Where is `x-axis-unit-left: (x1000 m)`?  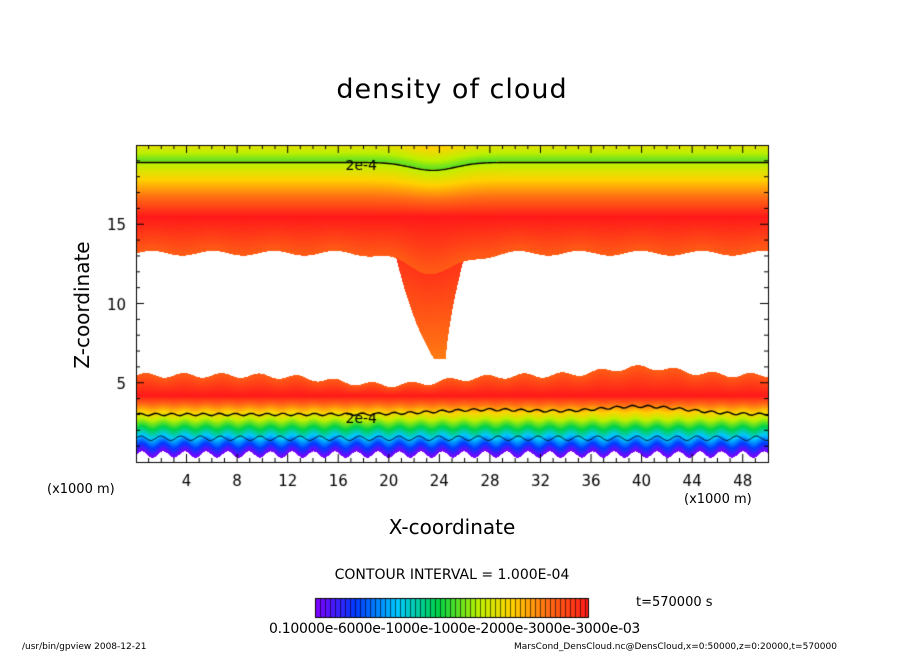 x-axis-unit-left: (x1000 m) is located at coordinates (81, 489).